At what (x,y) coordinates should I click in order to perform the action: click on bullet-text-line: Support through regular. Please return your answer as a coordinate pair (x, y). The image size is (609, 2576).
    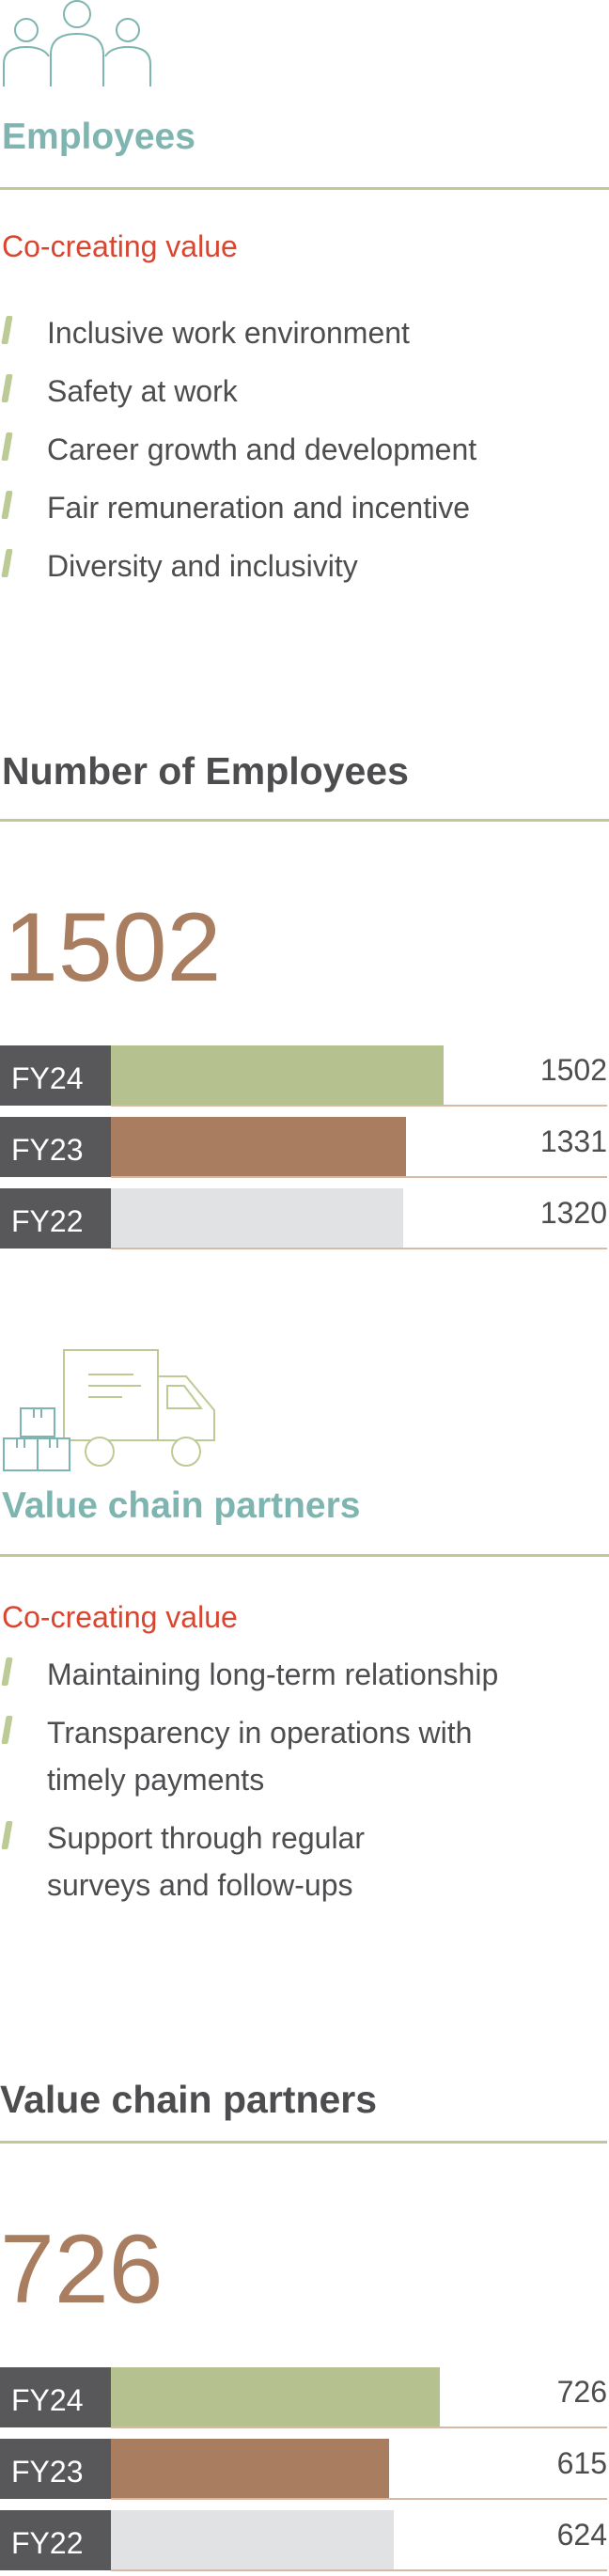
    Looking at the image, I should click on (206, 1838).